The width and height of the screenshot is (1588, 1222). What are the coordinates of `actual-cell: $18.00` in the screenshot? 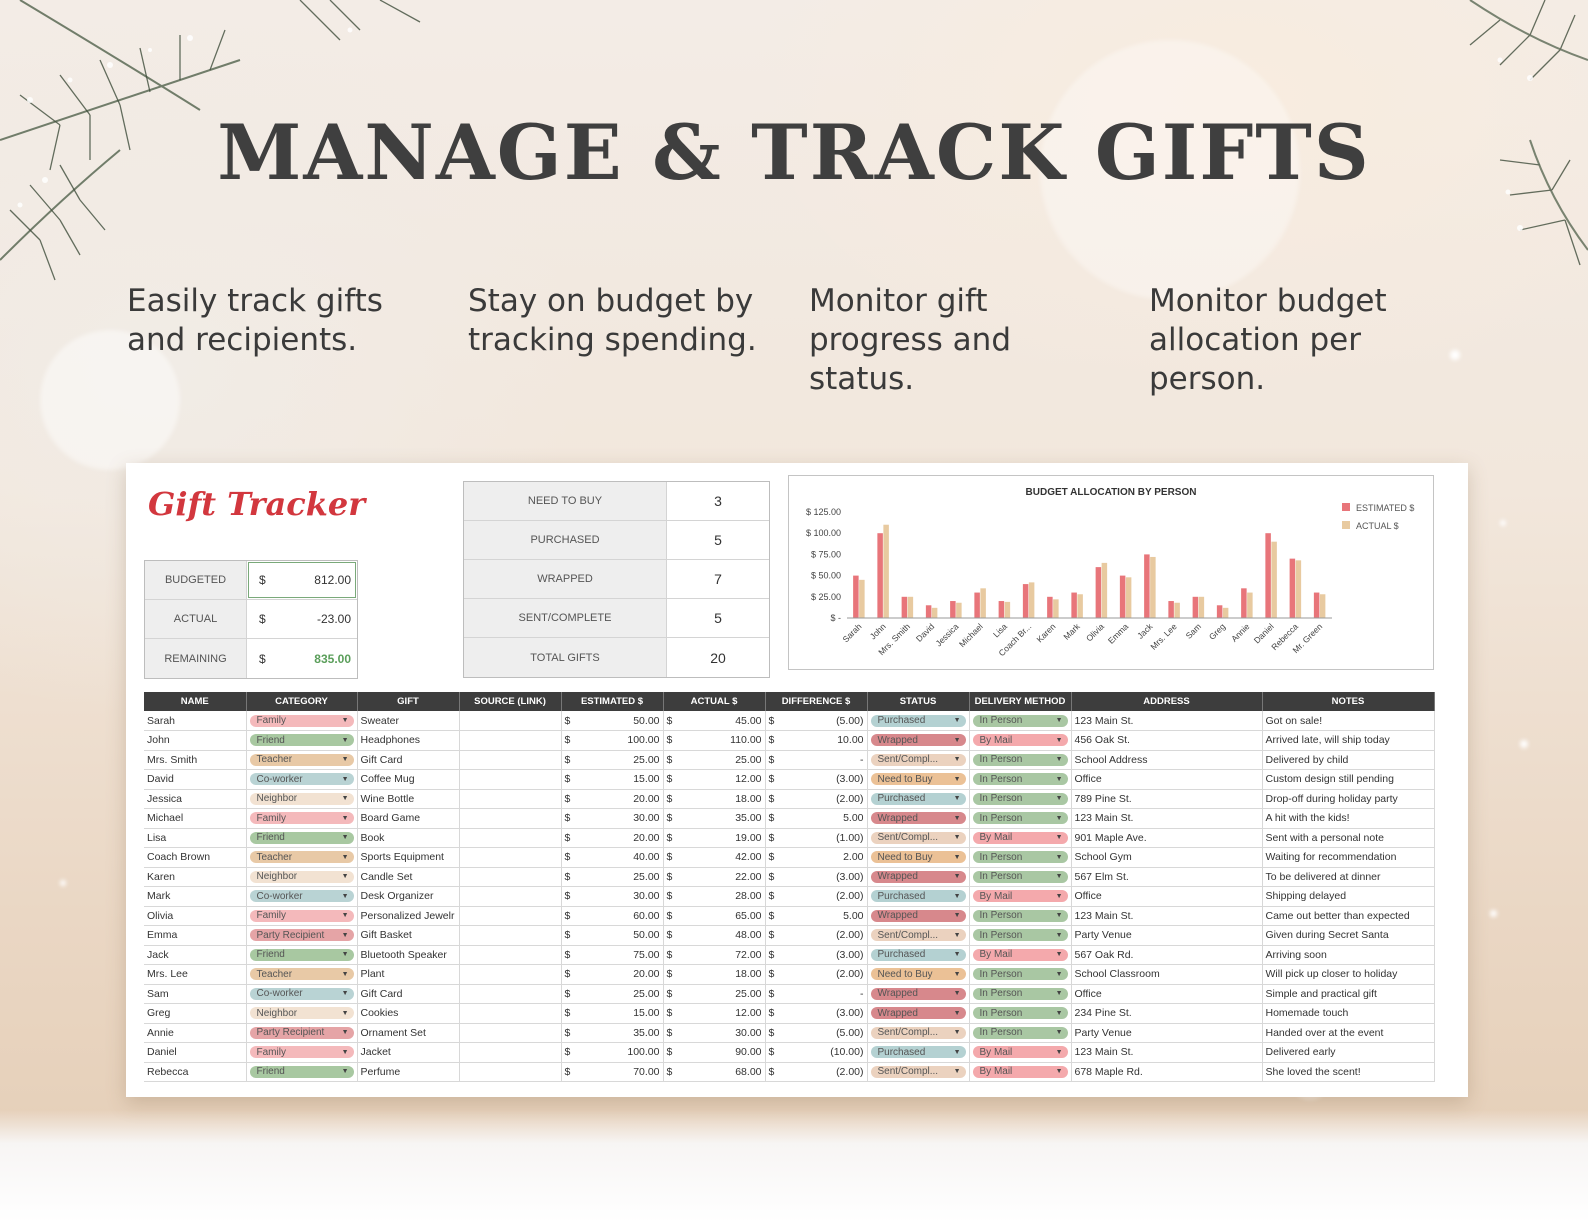 It's located at (714, 799).